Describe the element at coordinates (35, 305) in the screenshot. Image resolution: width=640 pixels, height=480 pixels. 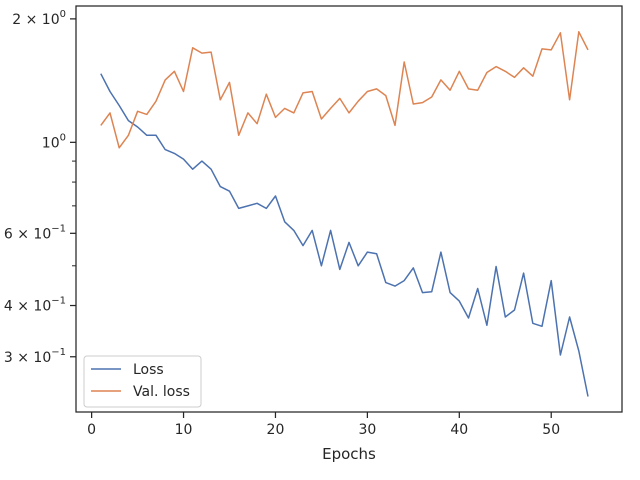
I see `y-tick-label: 4 × 10⁻¹` at that location.